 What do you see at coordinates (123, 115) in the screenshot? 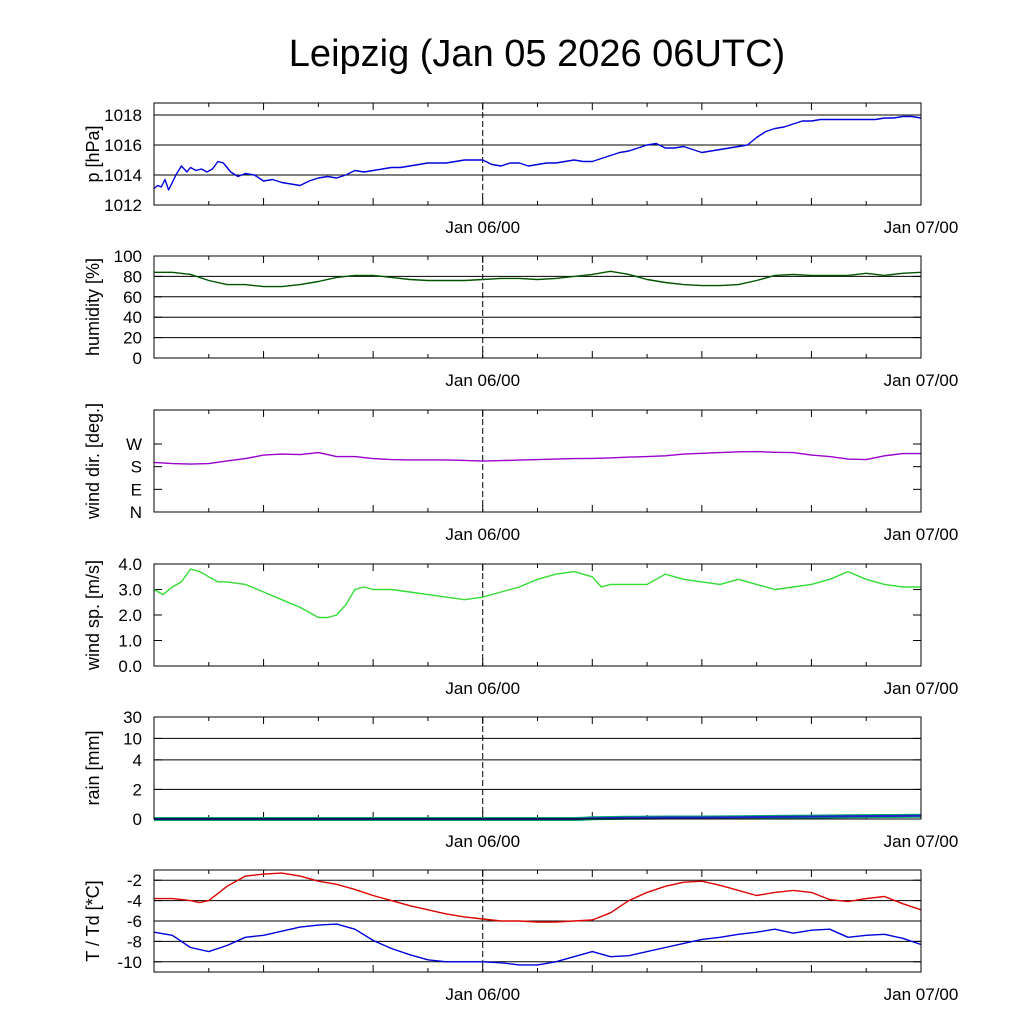
I see `y-tick-label: 1018` at bounding box center [123, 115].